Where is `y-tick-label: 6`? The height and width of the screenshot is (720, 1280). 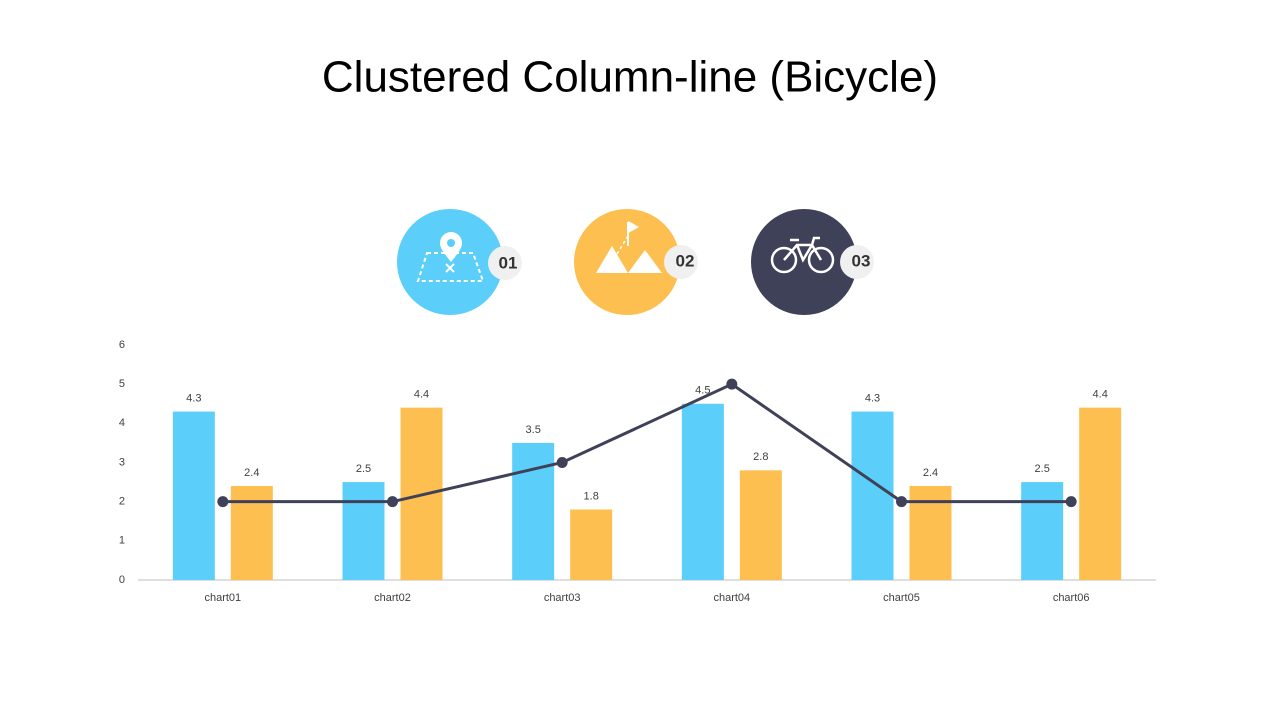 y-tick-label: 6 is located at coordinates (122, 345).